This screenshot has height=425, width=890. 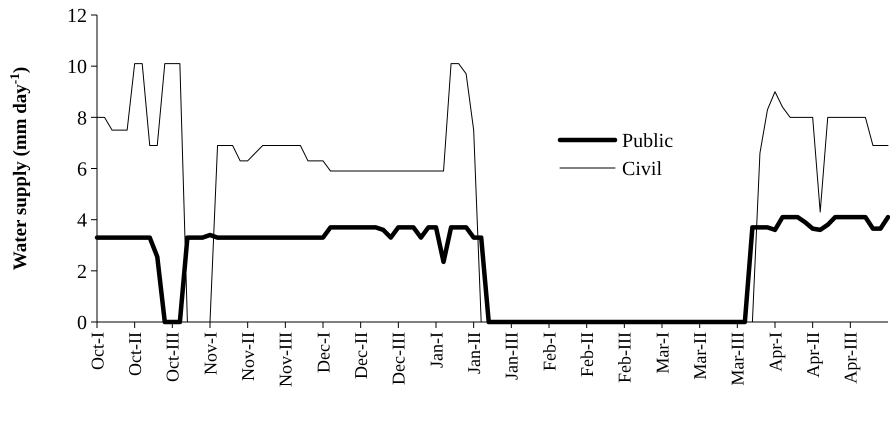 What do you see at coordinates (662, 353) in the screenshot?
I see `x-tick-label: Mar-I` at bounding box center [662, 353].